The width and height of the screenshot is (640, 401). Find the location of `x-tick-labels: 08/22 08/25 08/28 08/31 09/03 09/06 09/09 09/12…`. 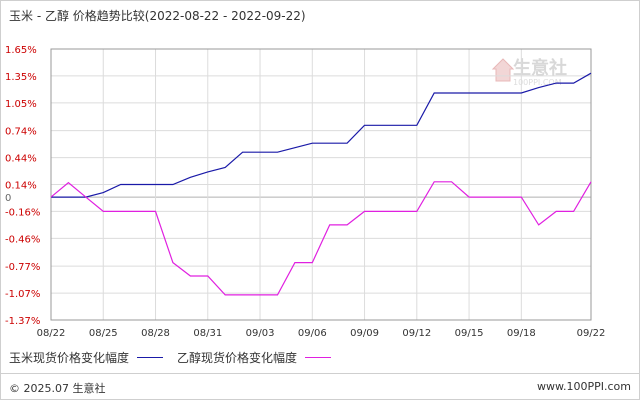

x-tick-labels: 08/22 08/25 08/28 08/31 09/03 09/06 09/09 09/12… is located at coordinates (321, 333).